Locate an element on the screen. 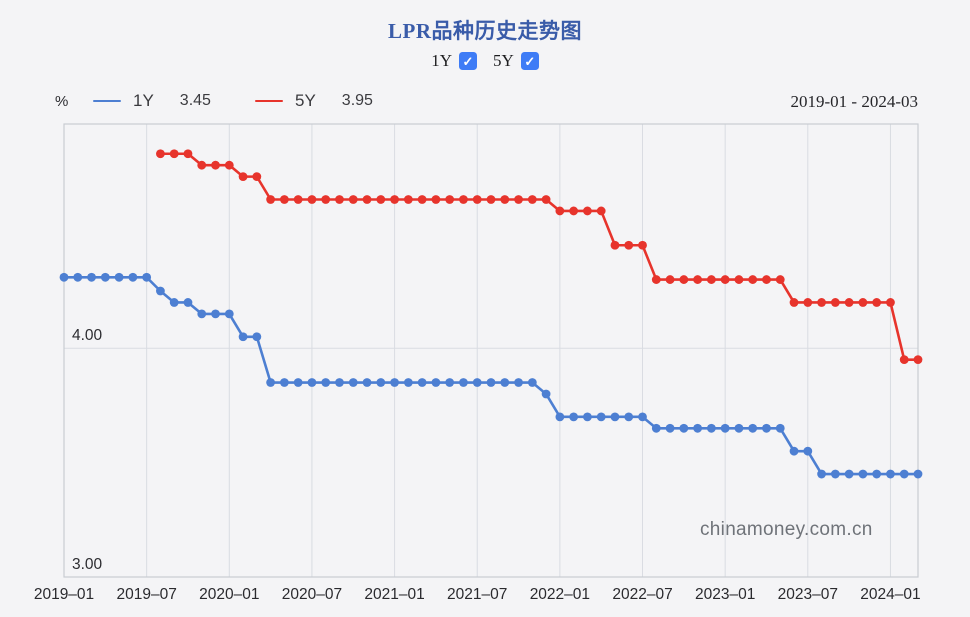 The width and height of the screenshot is (970, 617). legend-value-5y: 3.95 is located at coordinates (357, 100).